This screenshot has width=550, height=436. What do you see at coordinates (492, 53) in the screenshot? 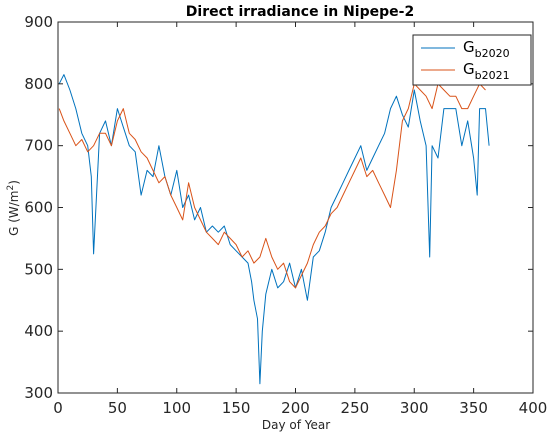
I see `legend-label-2020-sub: b2020` at bounding box center [492, 53].